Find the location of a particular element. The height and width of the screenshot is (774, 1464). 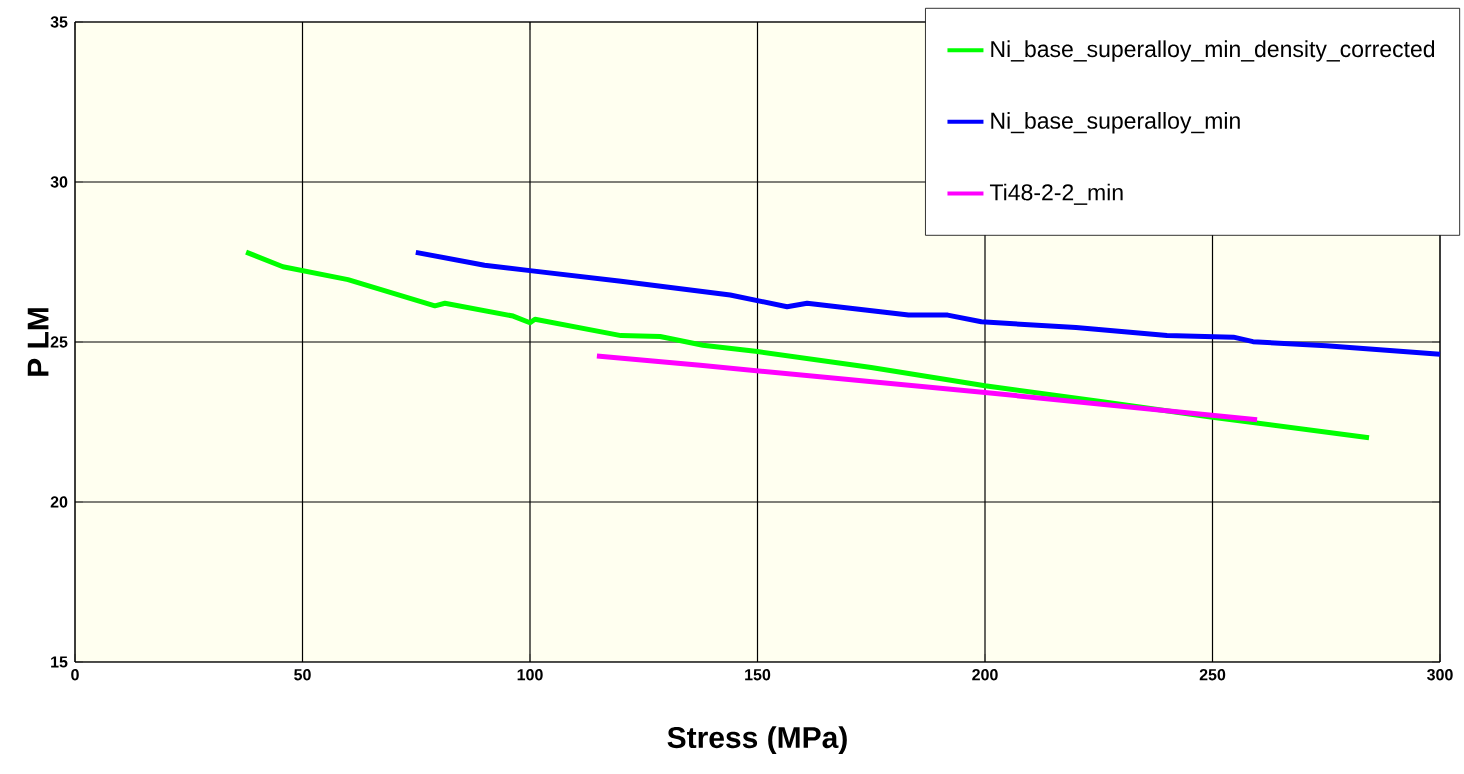

x-tick-label: 200 is located at coordinates (985, 675).